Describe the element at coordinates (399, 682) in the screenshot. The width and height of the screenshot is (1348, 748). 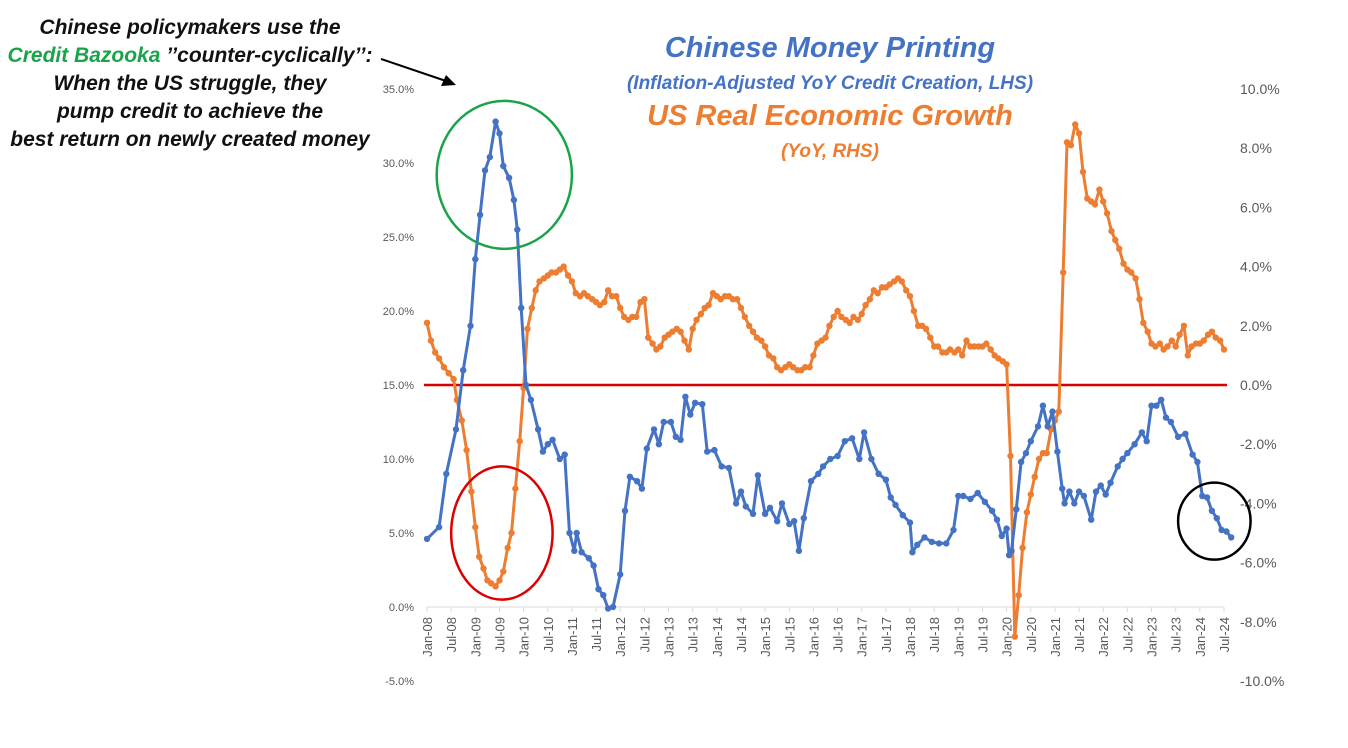
I see `left-tick-label: -5.0%` at that location.